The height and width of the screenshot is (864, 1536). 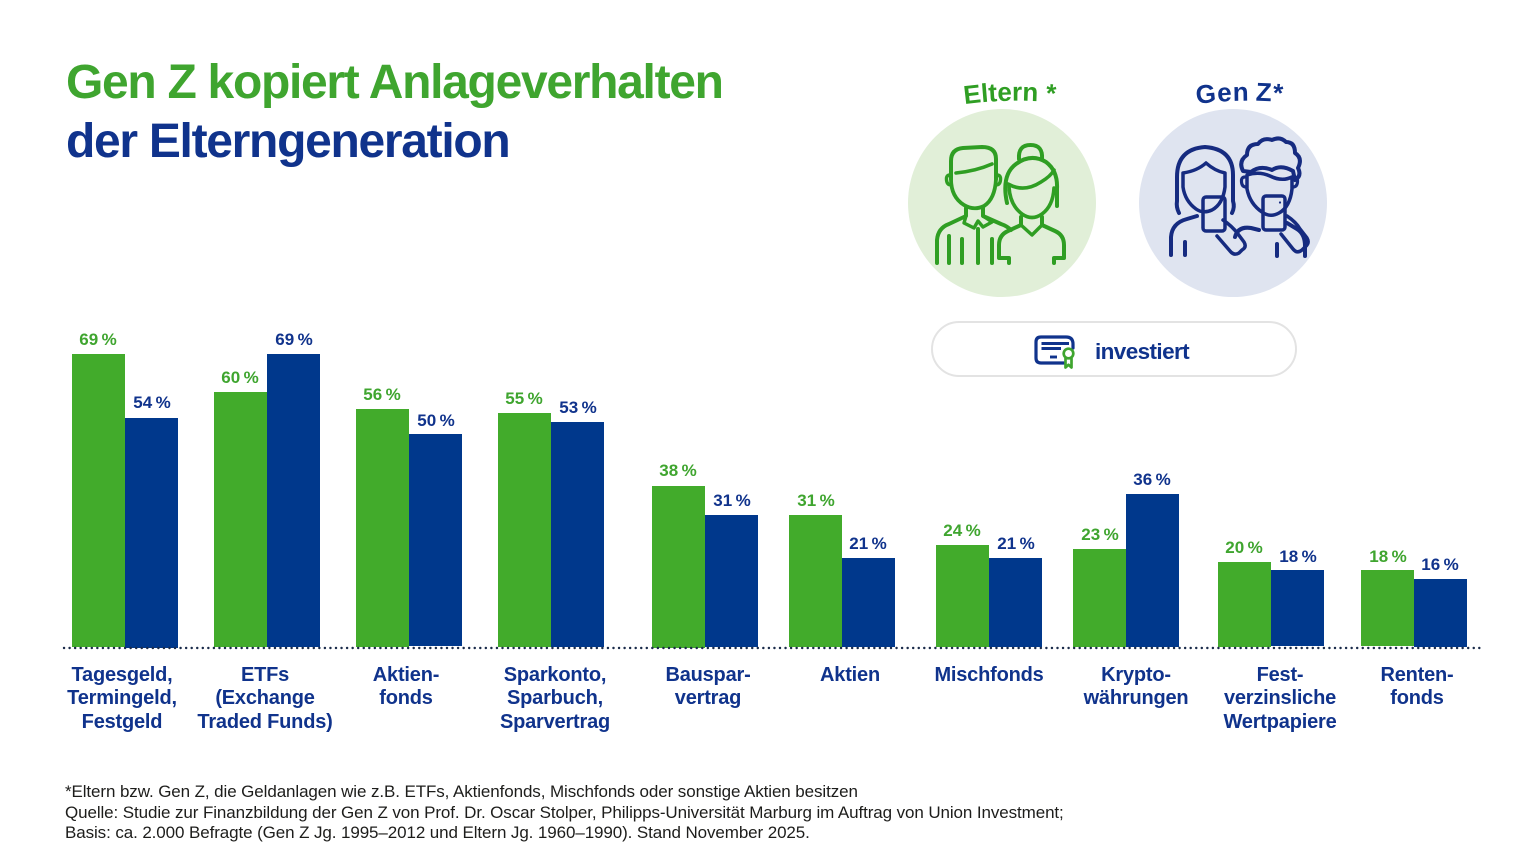 I want to click on svg-text: Eltern *, so click(x=1010, y=94).